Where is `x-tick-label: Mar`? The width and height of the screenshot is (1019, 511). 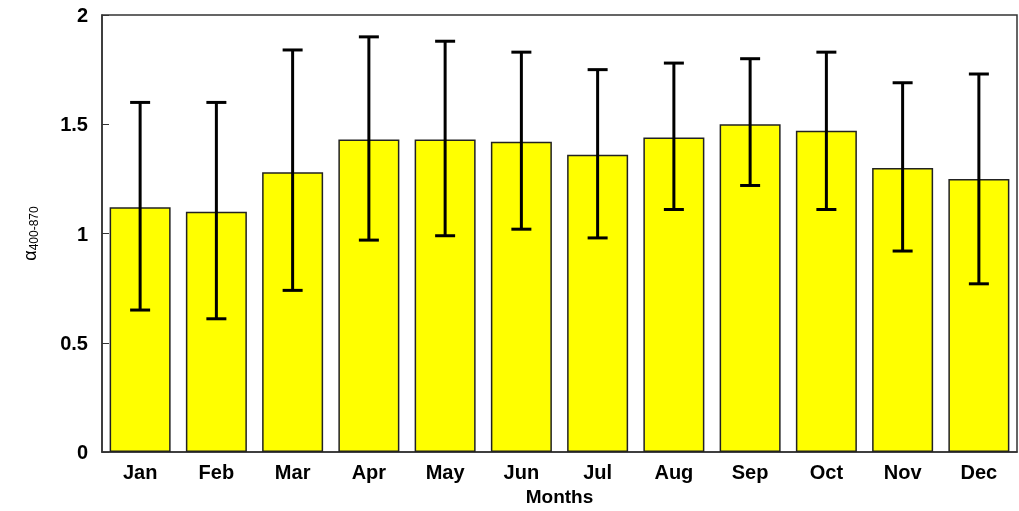 x-tick-label: Mar is located at coordinates (292, 472).